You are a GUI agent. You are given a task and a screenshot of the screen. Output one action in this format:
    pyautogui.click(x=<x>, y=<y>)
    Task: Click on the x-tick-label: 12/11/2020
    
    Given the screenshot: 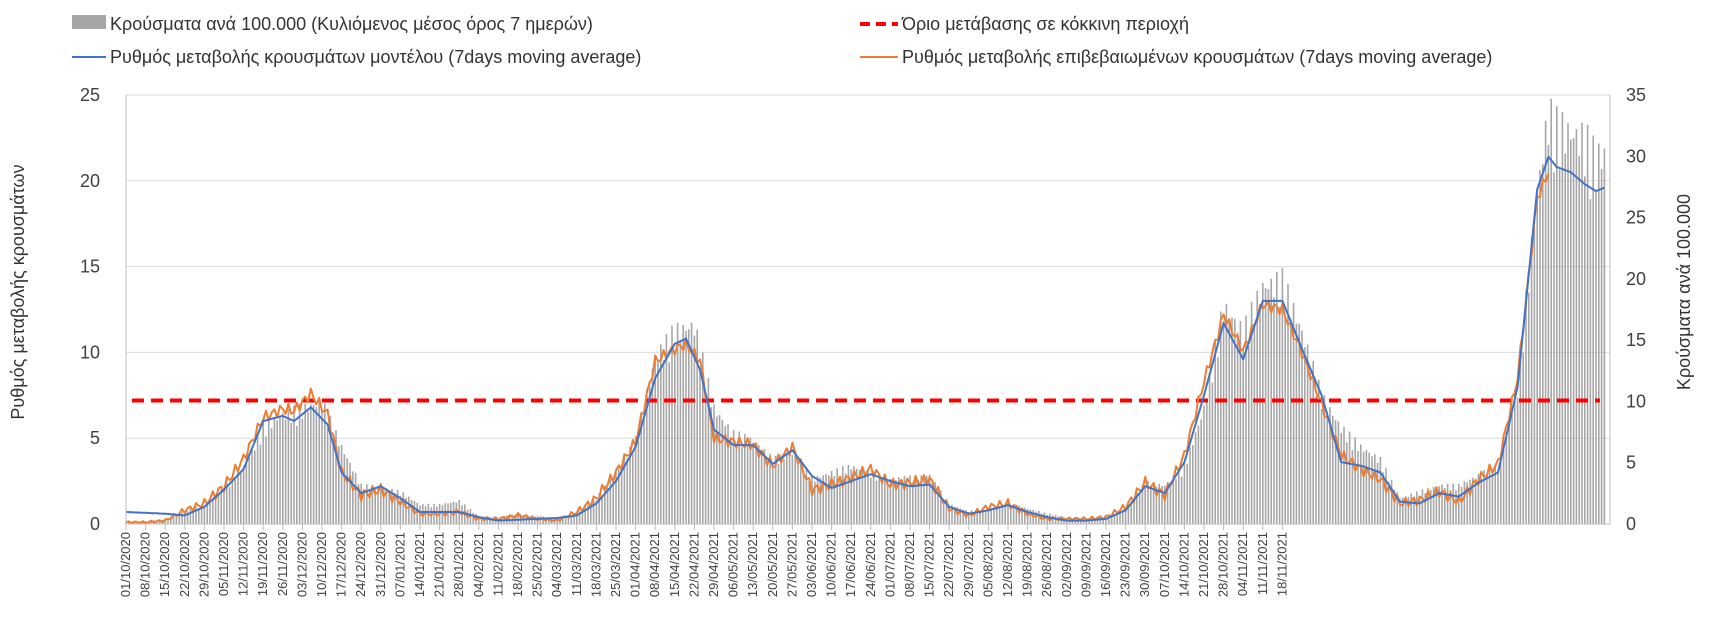 What is the action you would take?
    pyautogui.click(x=243, y=564)
    